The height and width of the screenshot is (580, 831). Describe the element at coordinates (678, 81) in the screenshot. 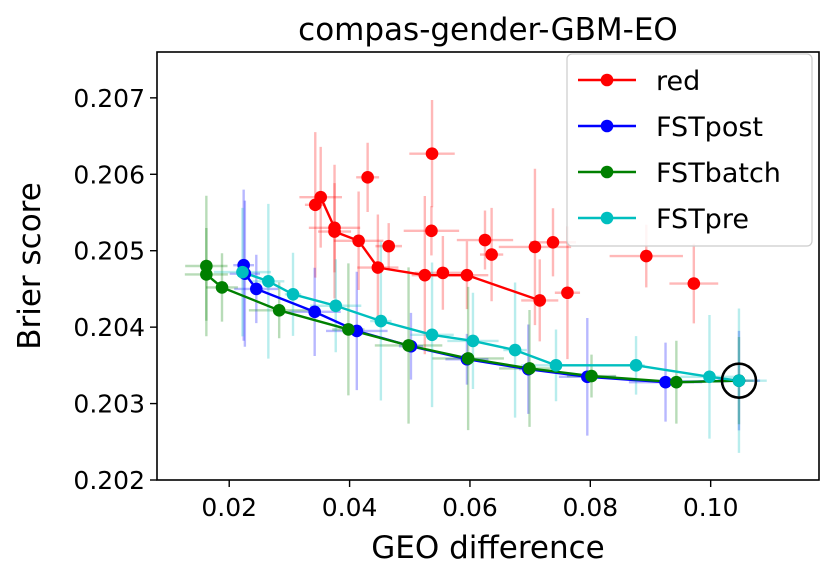

I see `legend-label-red: red` at that location.